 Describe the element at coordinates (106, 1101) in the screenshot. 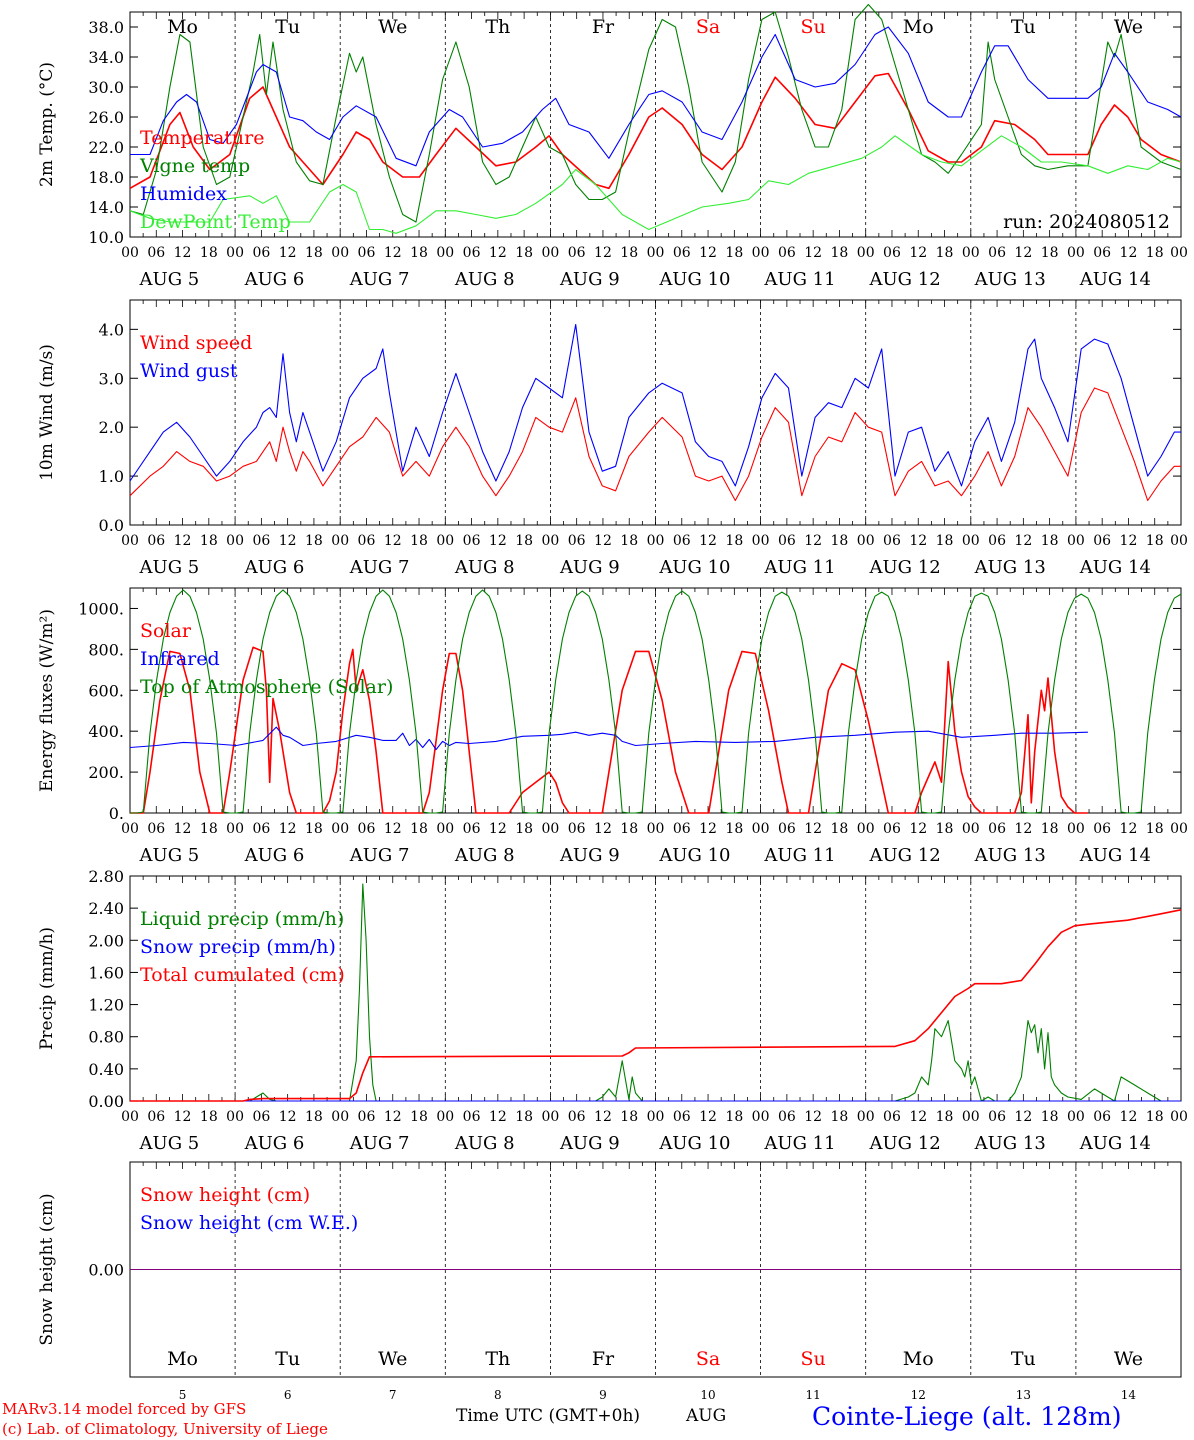

I see `y-tick-label: 0.00` at that location.